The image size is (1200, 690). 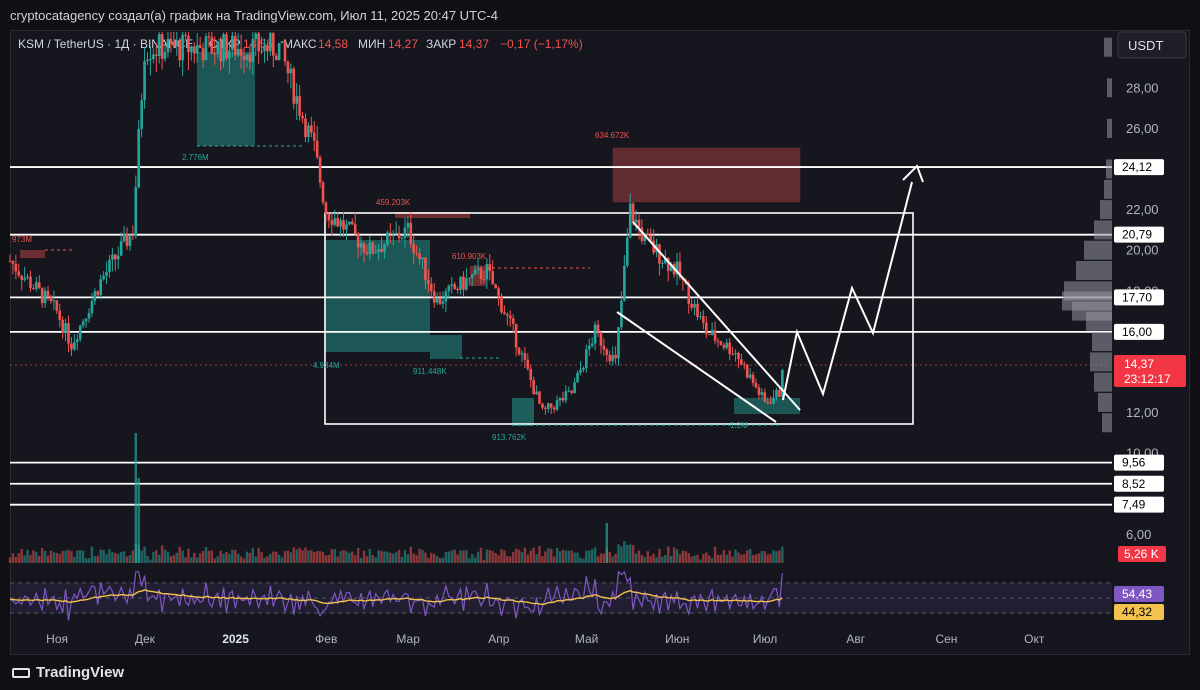 What do you see at coordinates (446, 347) in the screenshot?
I see `demand-zone-small` at bounding box center [446, 347].